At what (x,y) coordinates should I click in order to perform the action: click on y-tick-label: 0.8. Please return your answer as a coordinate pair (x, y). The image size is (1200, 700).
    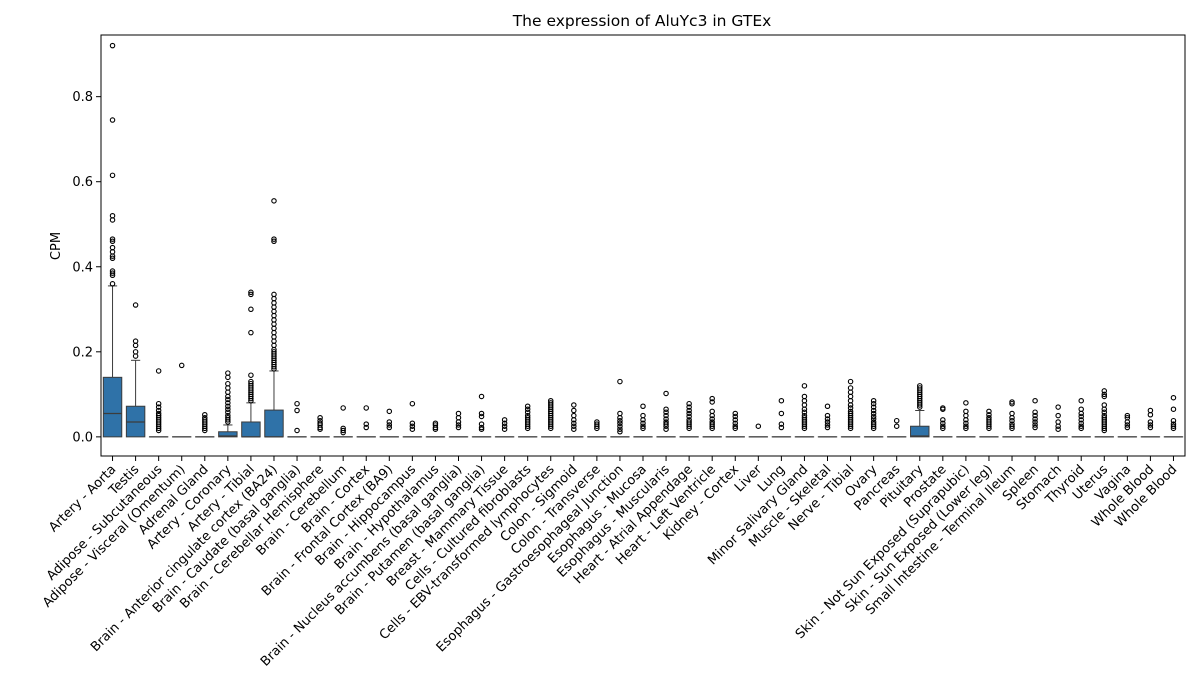
    Looking at the image, I should click on (82, 97).